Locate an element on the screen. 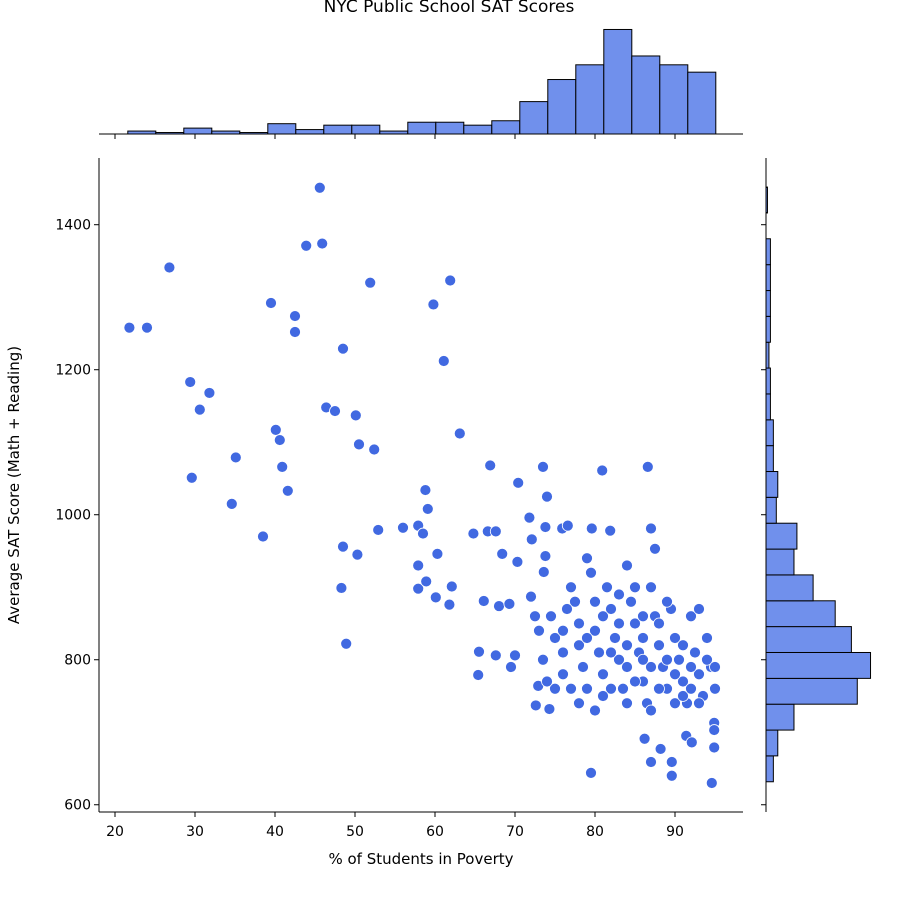 The width and height of the screenshot is (900, 900). x-axis-label: % of Students in Poverty is located at coordinates (420, 859).